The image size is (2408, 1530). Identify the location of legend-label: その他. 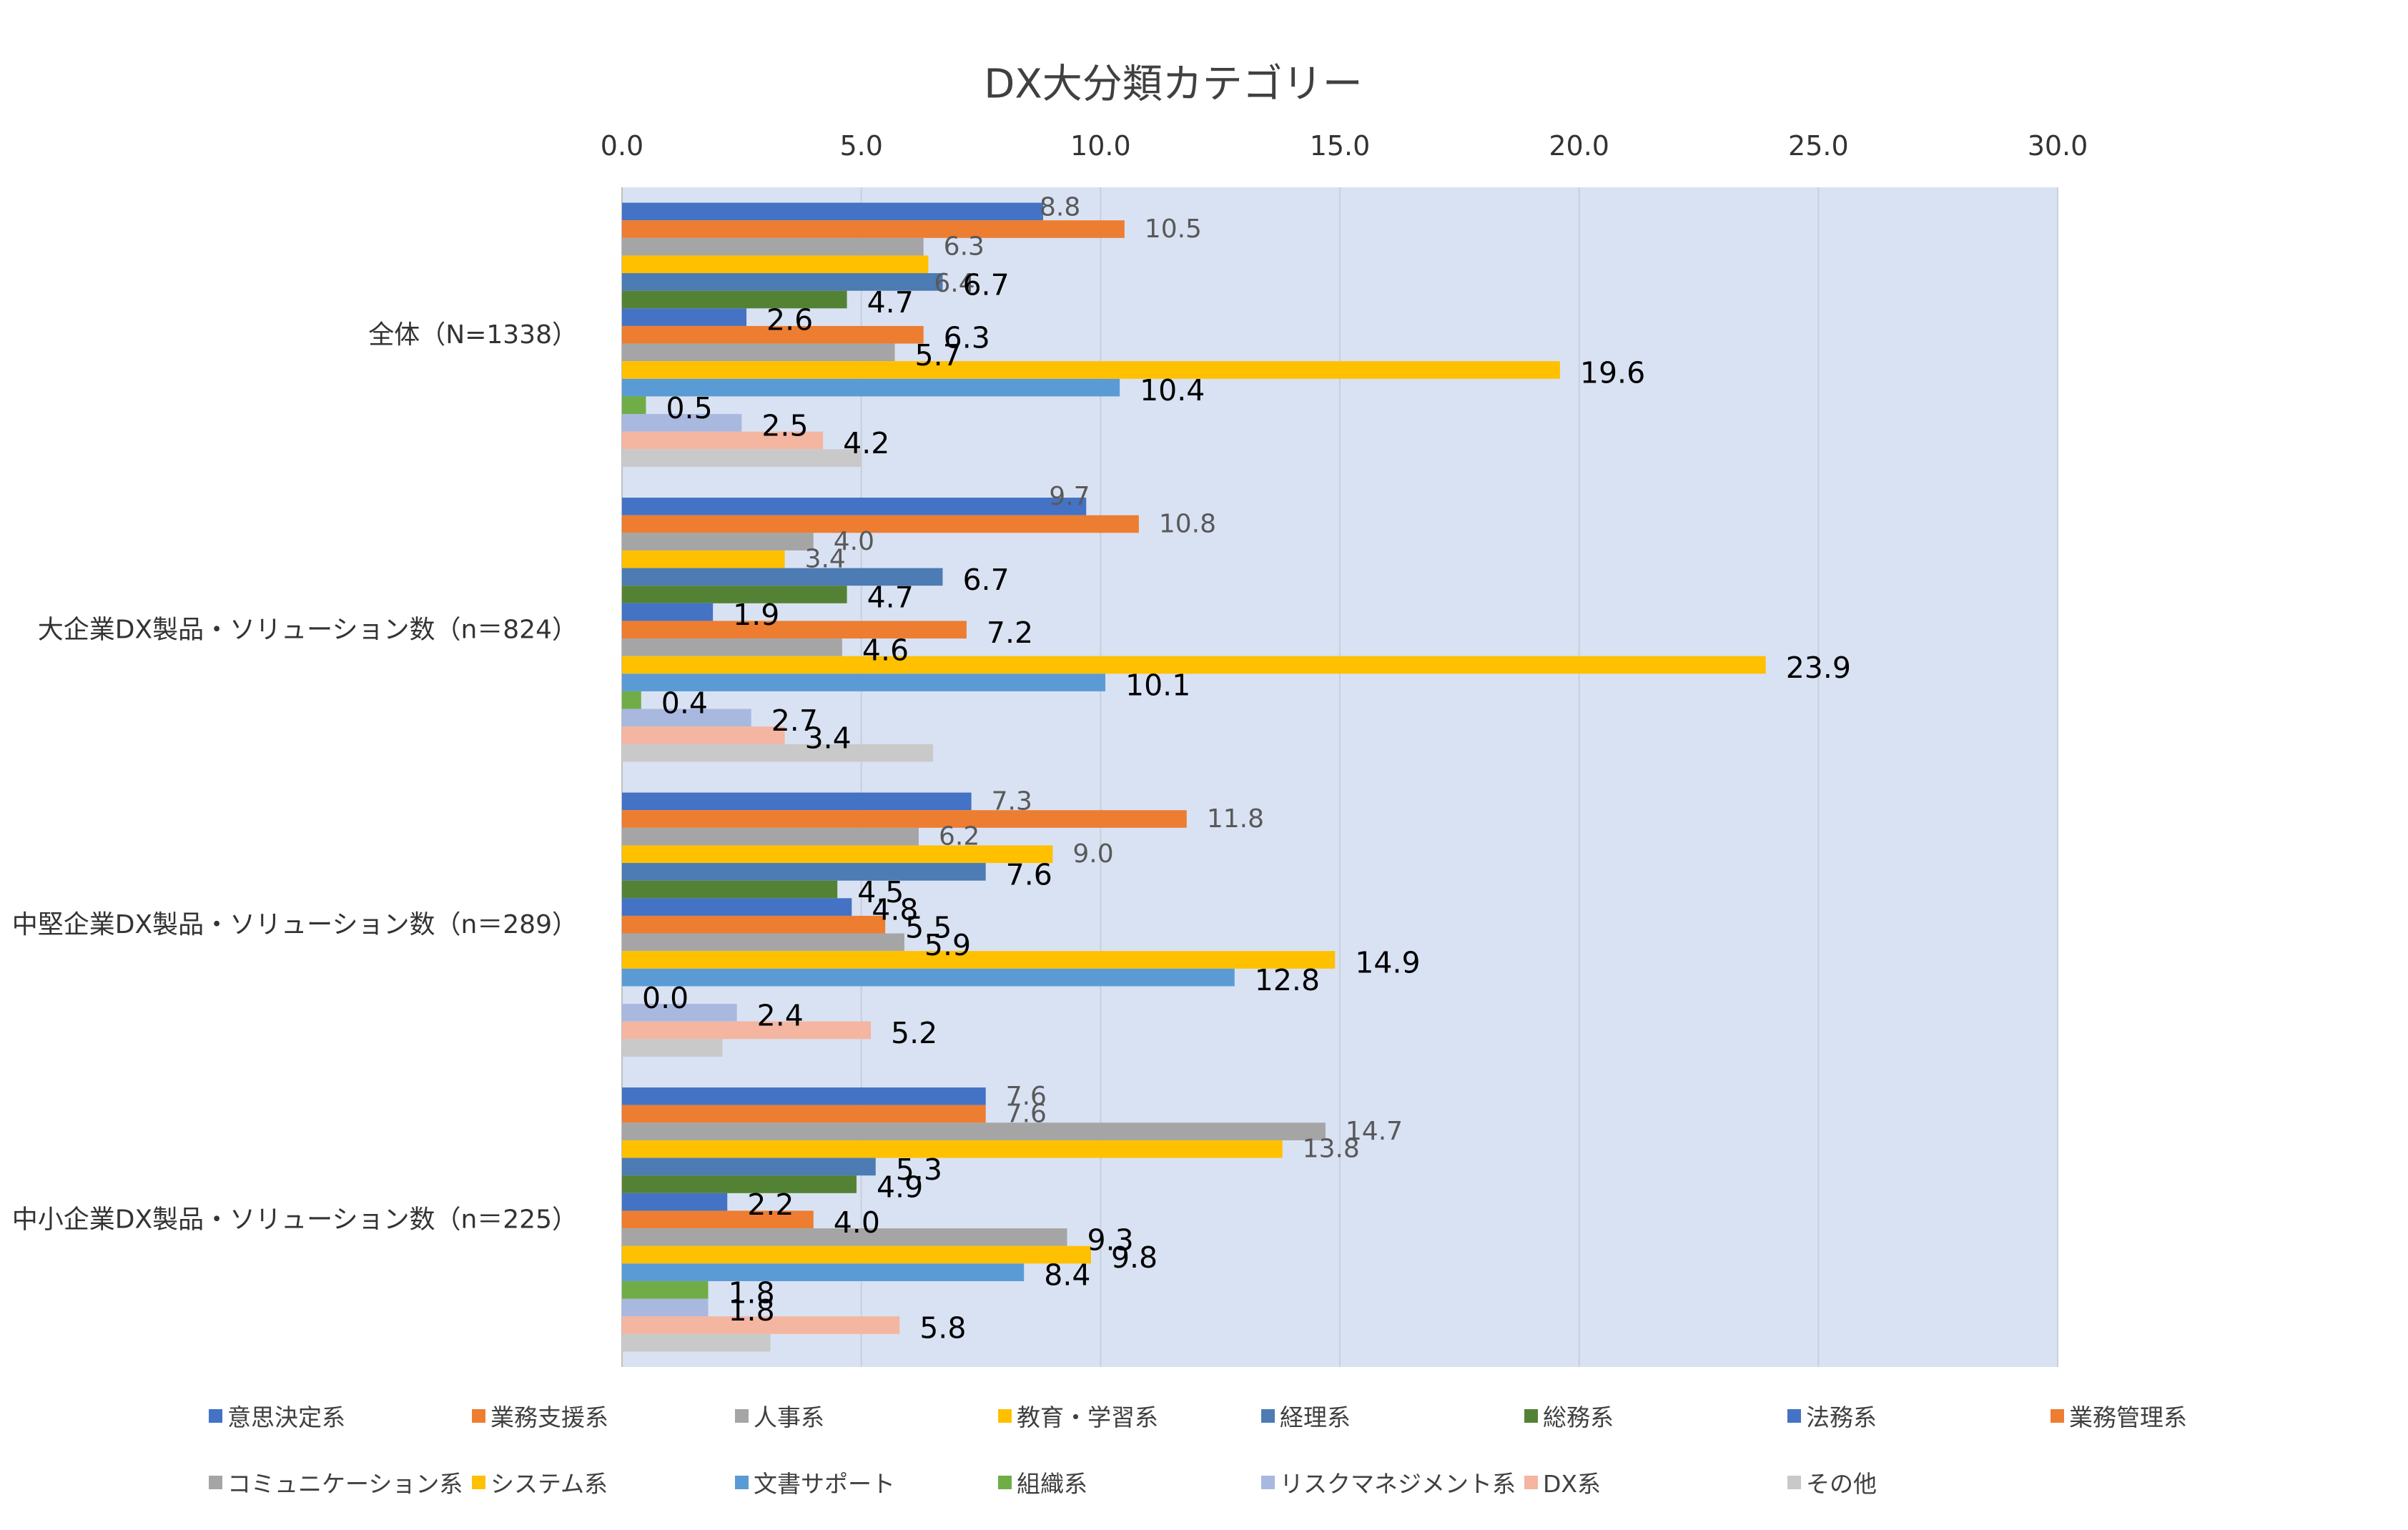
(1841, 1484).